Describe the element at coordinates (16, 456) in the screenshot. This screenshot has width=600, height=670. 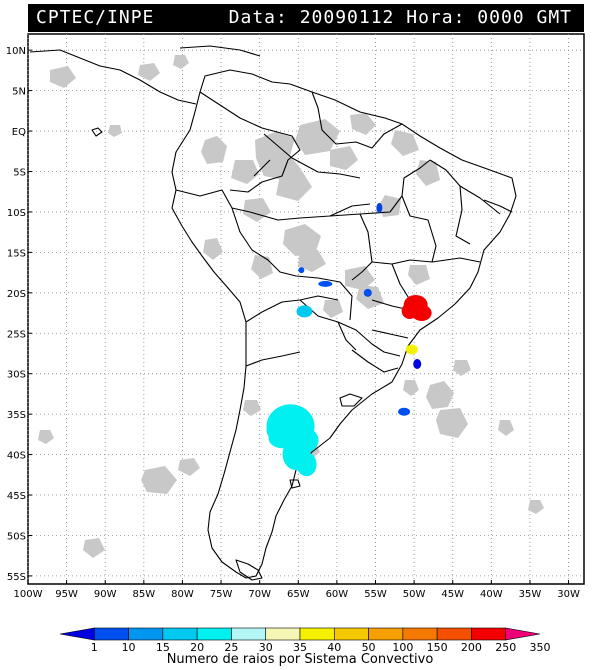
I see `lat-tick-label: 40S` at that location.